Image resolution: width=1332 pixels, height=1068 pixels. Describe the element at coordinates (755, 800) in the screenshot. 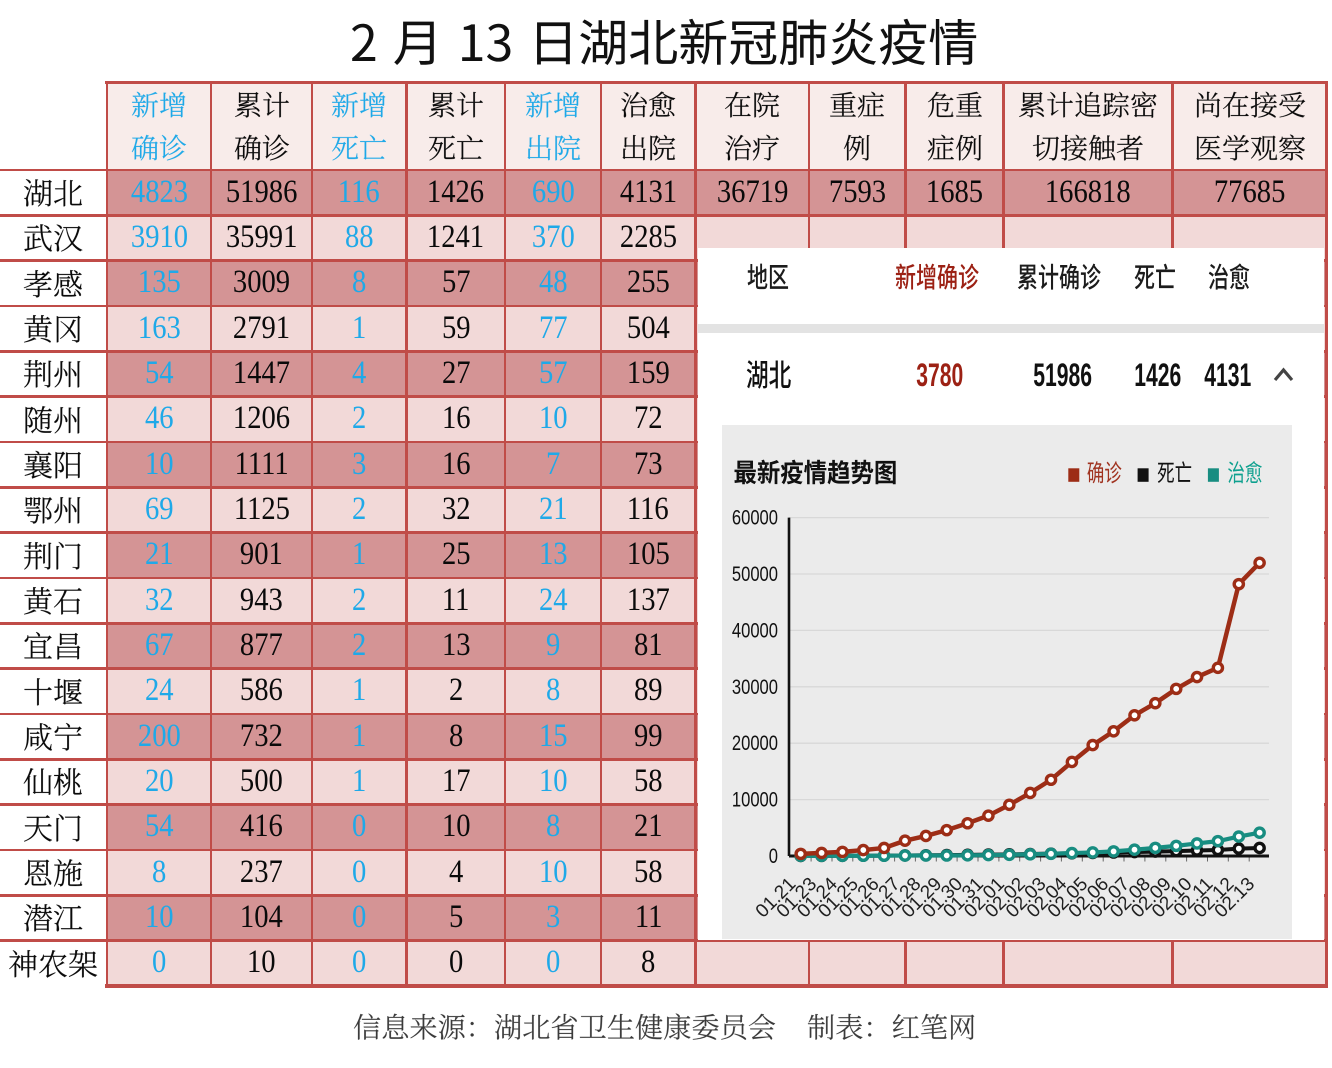

I see `svg-text: 10000` at that location.